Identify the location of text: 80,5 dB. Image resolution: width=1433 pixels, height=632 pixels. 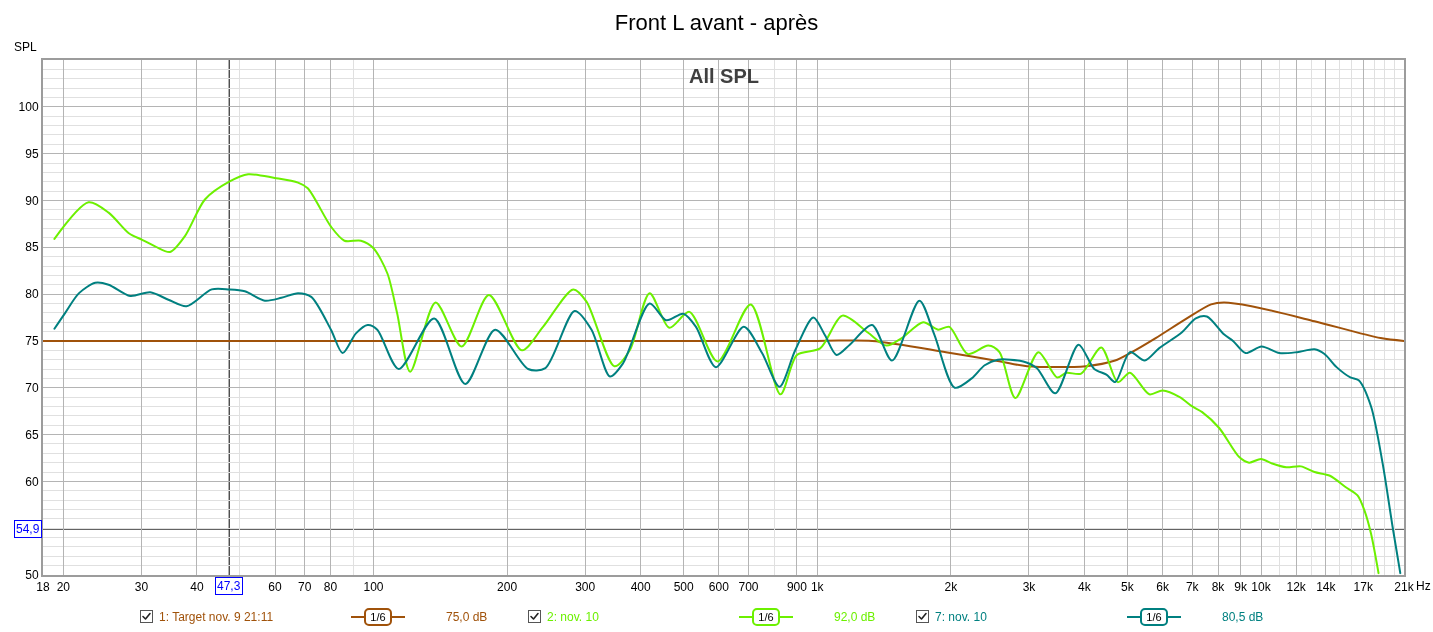
(1243, 617).